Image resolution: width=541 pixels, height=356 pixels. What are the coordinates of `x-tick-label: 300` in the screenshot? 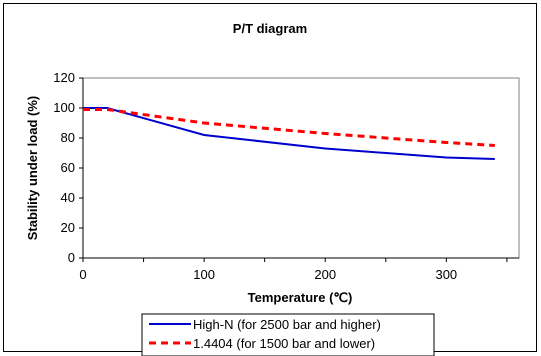 It's located at (446, 274).